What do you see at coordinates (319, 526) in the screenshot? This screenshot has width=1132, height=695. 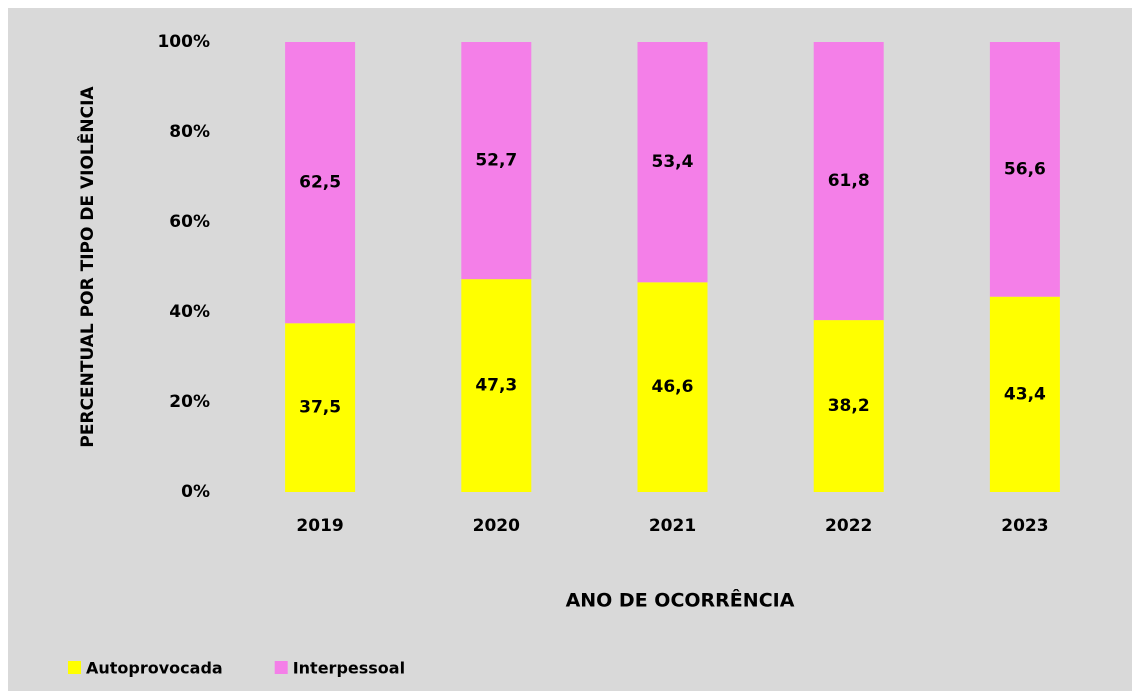 I see `x-tick-label: 2019` at bounding box center [319, 526].